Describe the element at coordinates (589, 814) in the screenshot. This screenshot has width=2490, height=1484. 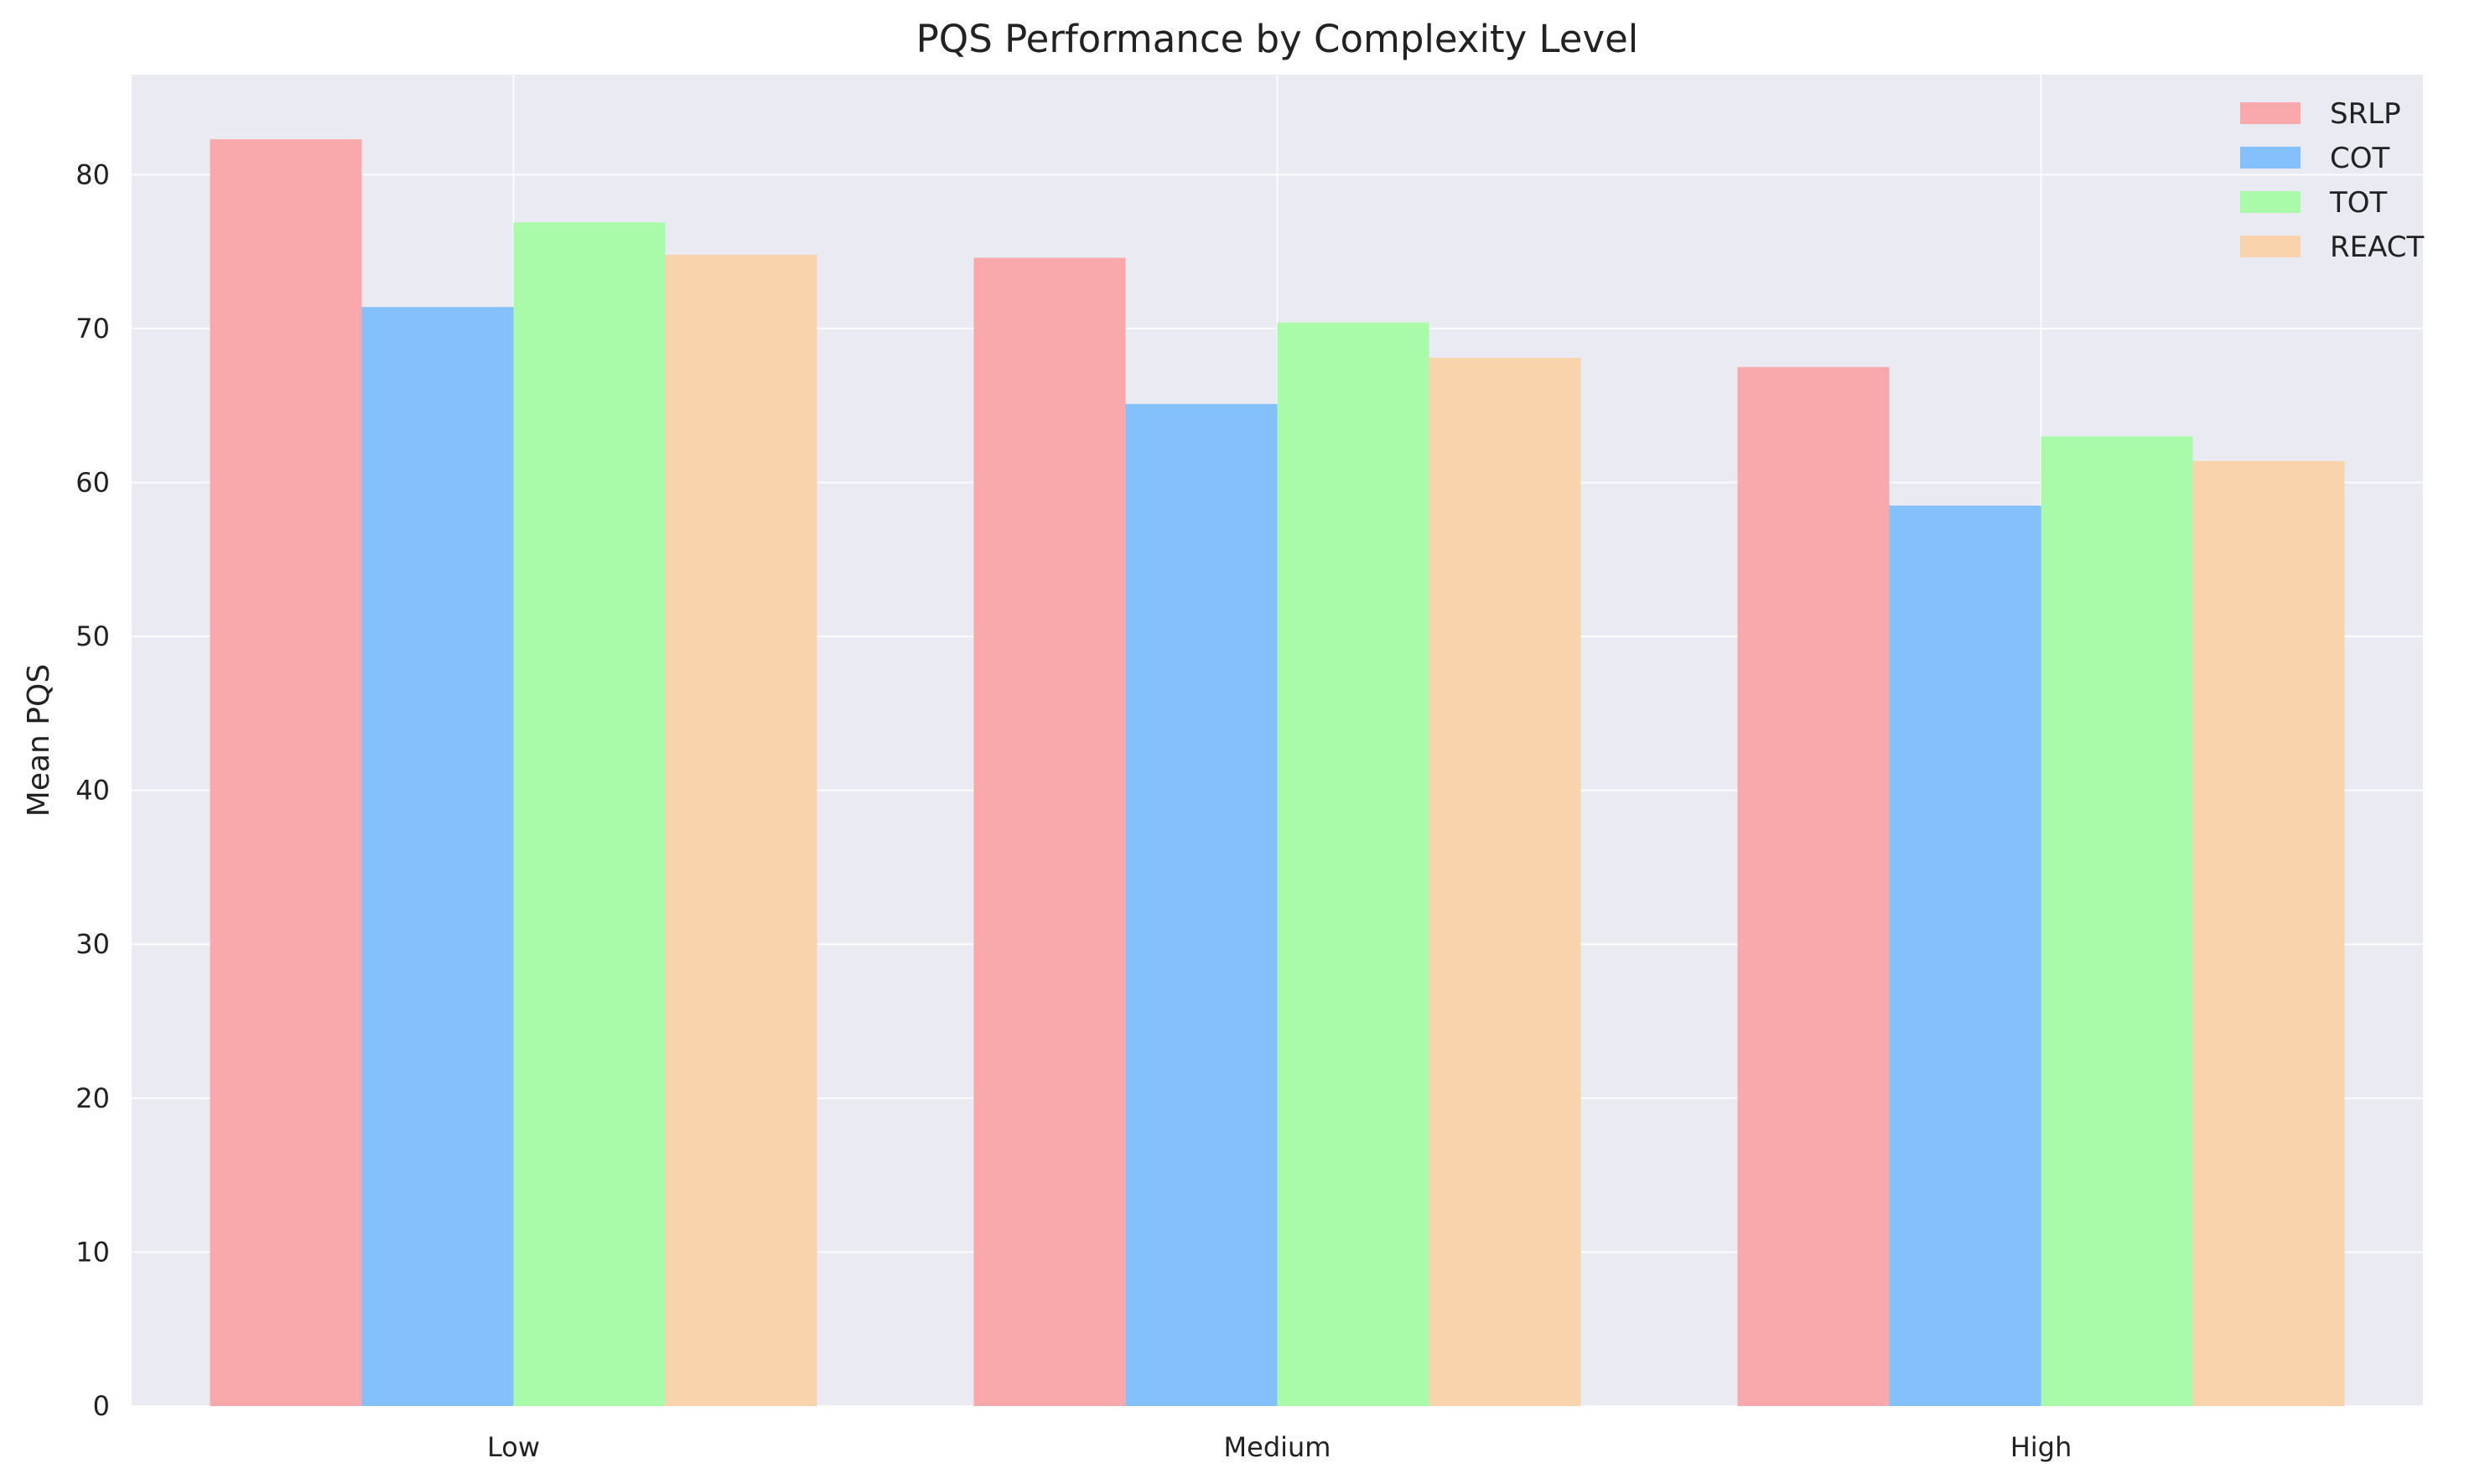
I see `bar-tot-low` at that location.